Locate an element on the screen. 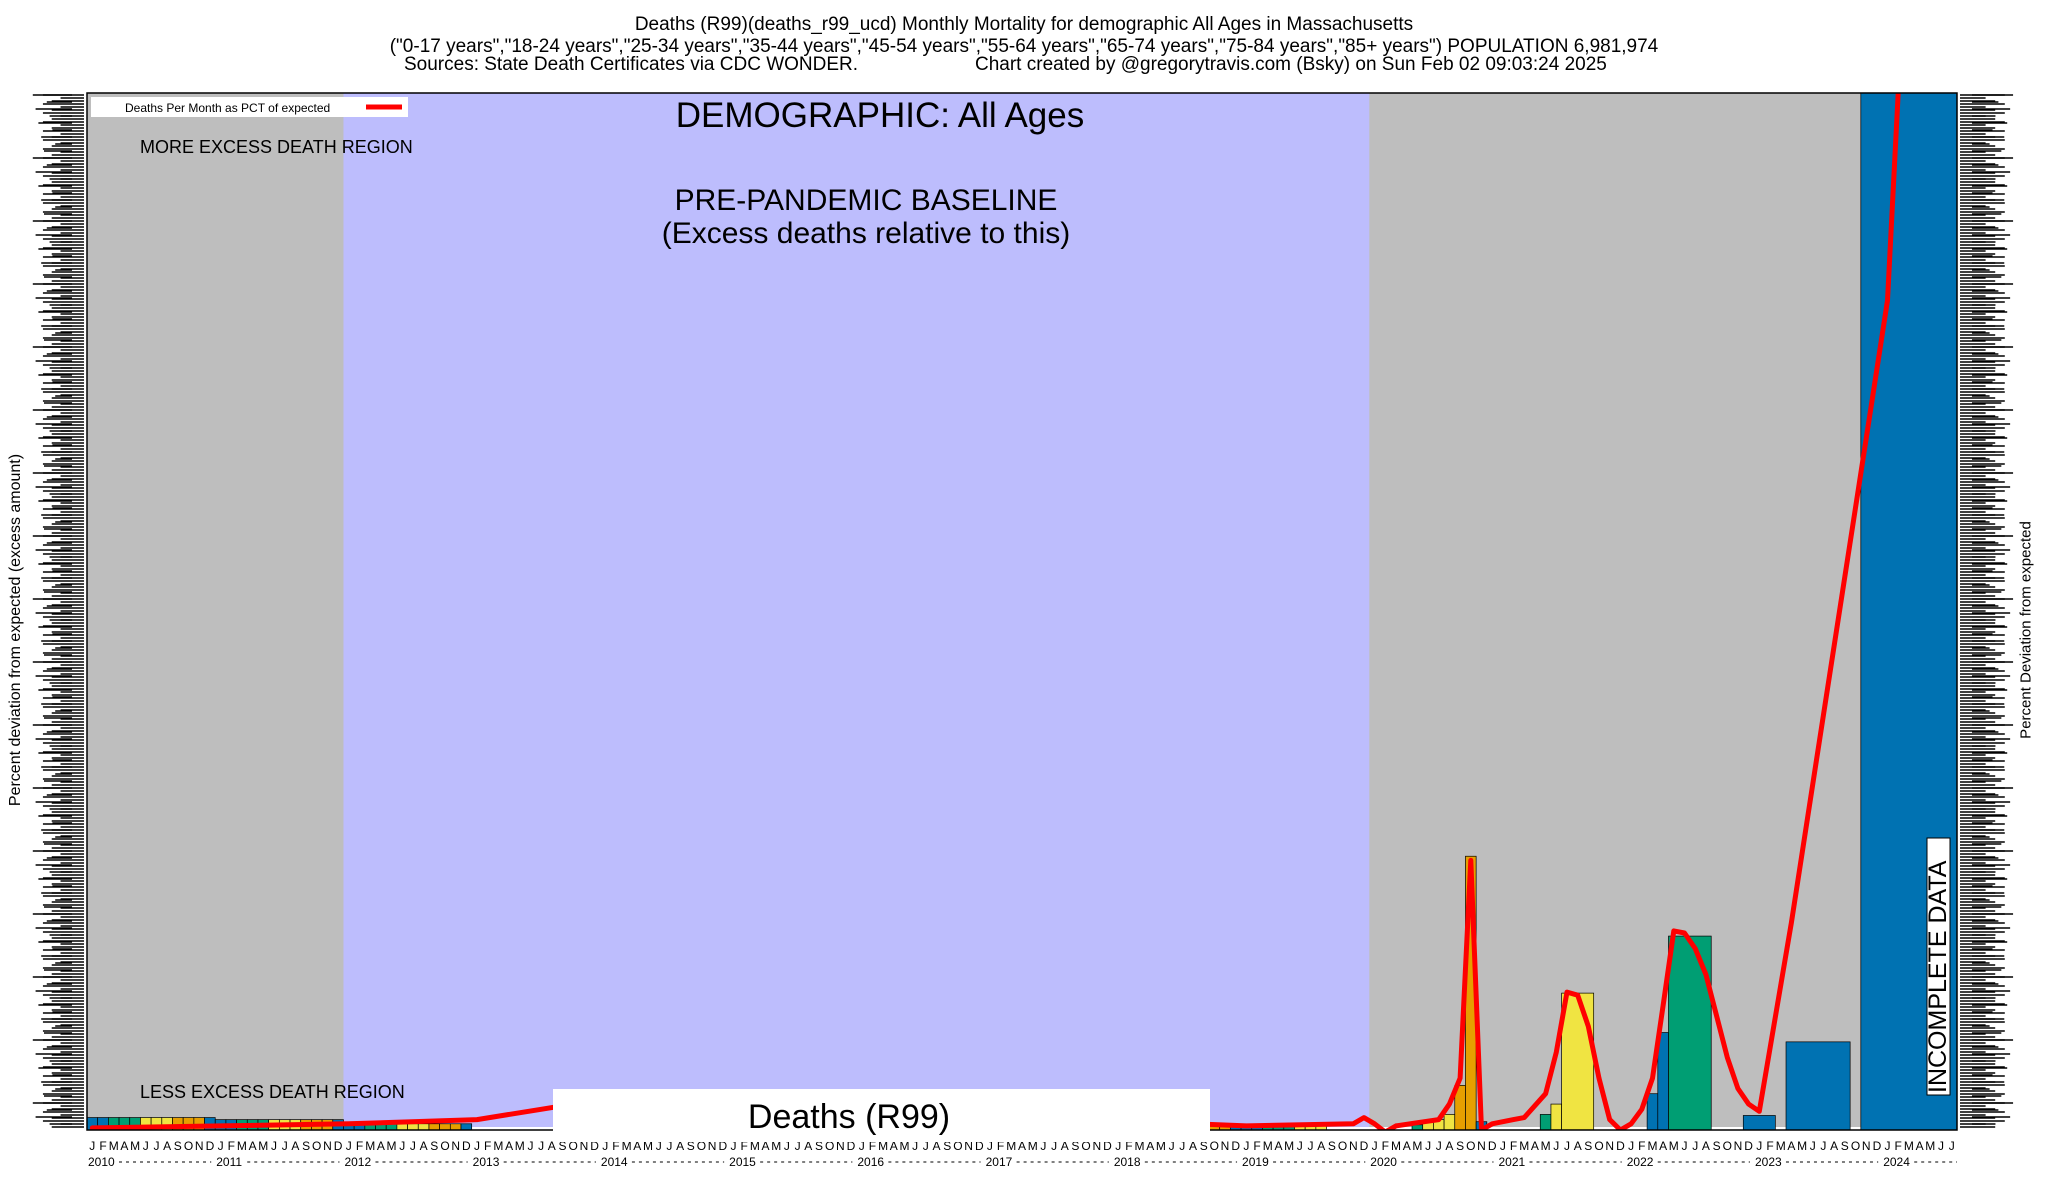 Image resolution: width=2048 pixels, height=1200 pixels. demographic-label: DEMOGRAPHIC: All Ages is located at coordinates (880, 115).